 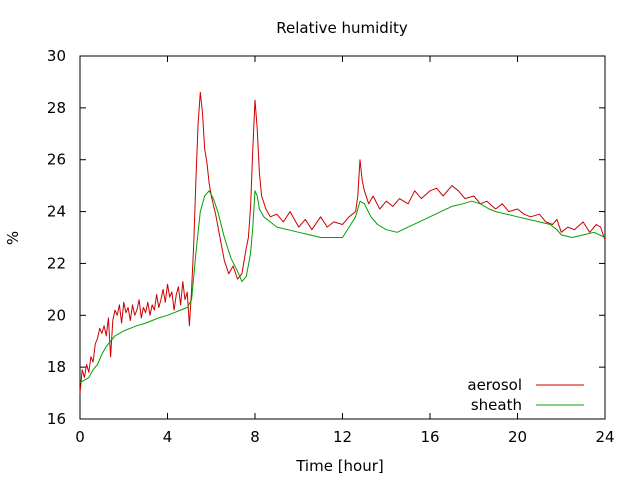 I want to click on y-tick-label: 24, so click(x=56, y=212).